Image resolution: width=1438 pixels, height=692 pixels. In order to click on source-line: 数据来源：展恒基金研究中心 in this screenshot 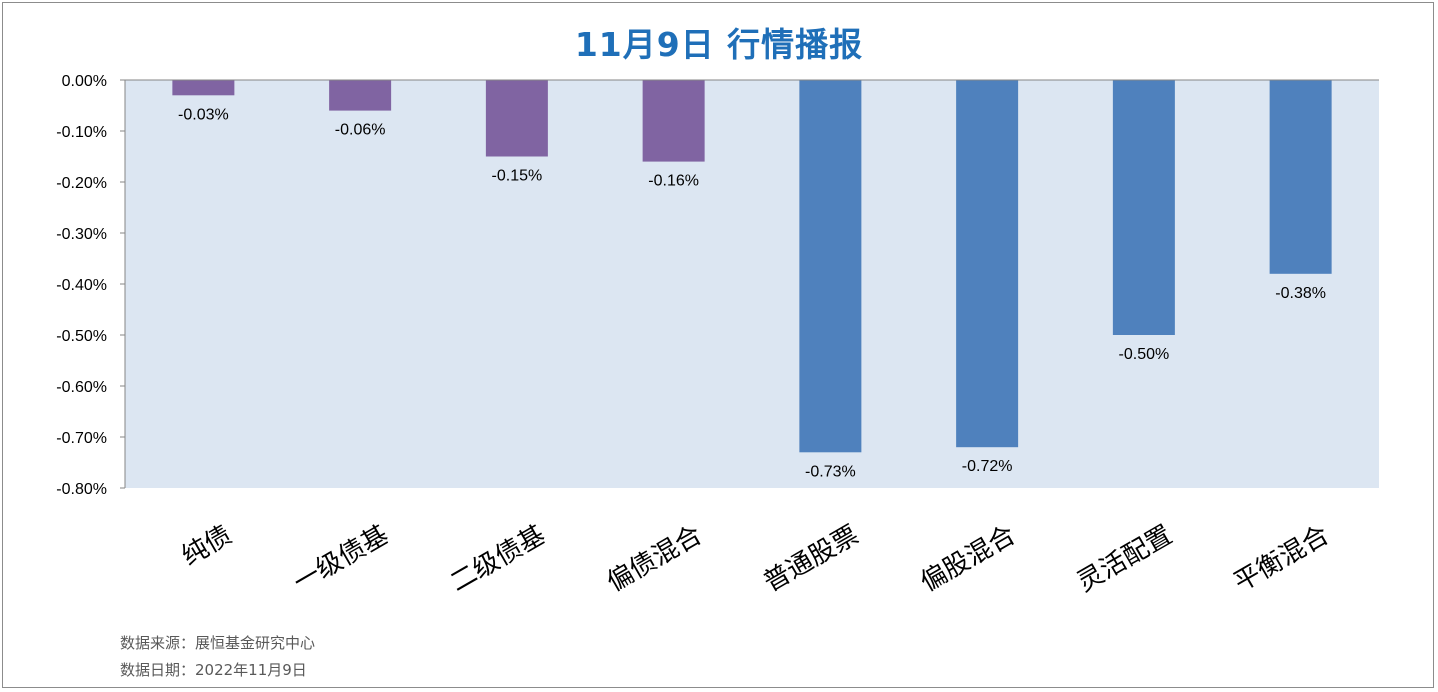, I will do `click(218, 643)`.